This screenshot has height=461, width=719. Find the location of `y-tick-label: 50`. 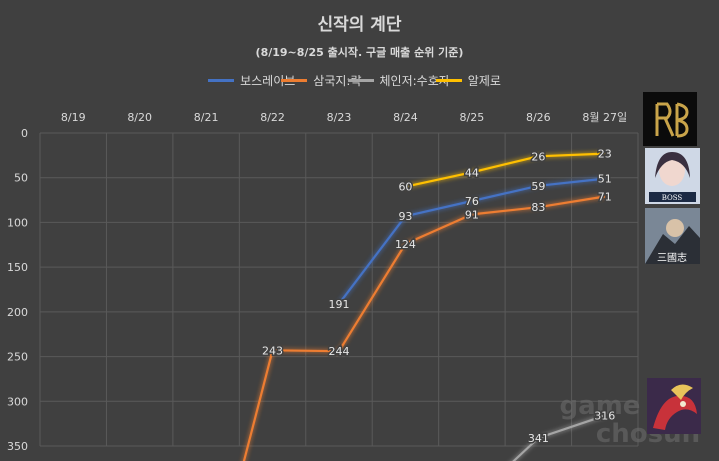

y-tick-label: 50 is located at coordinates (21, 178).